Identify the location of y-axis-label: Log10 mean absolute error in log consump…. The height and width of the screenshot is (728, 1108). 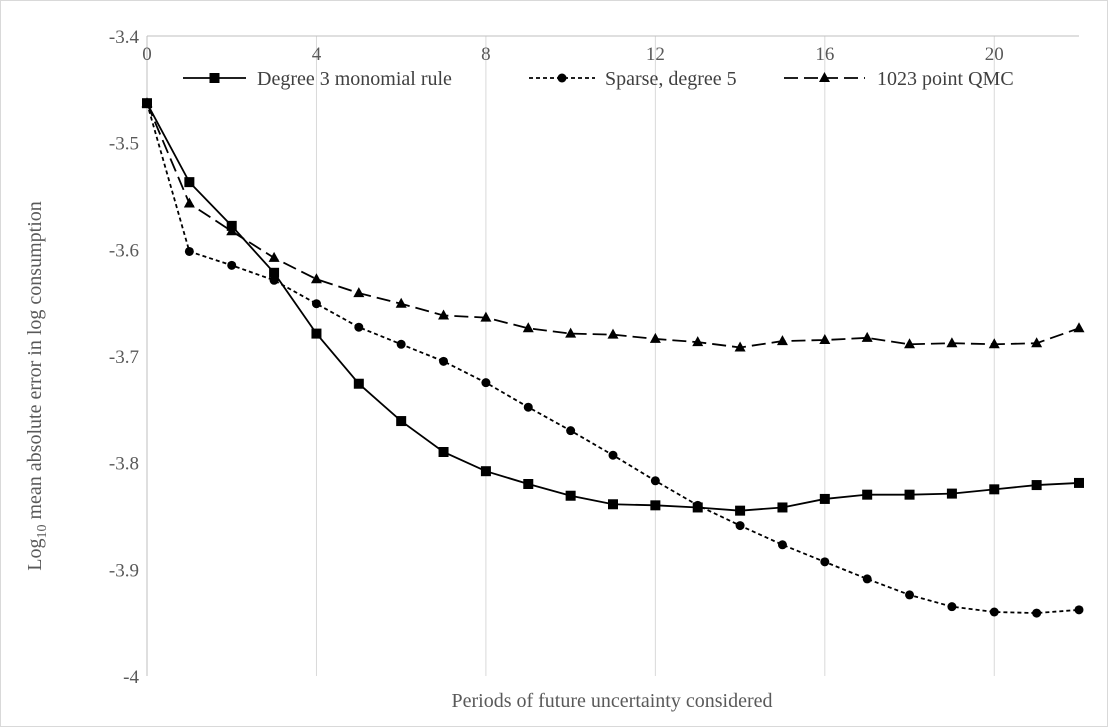
(37, 385).